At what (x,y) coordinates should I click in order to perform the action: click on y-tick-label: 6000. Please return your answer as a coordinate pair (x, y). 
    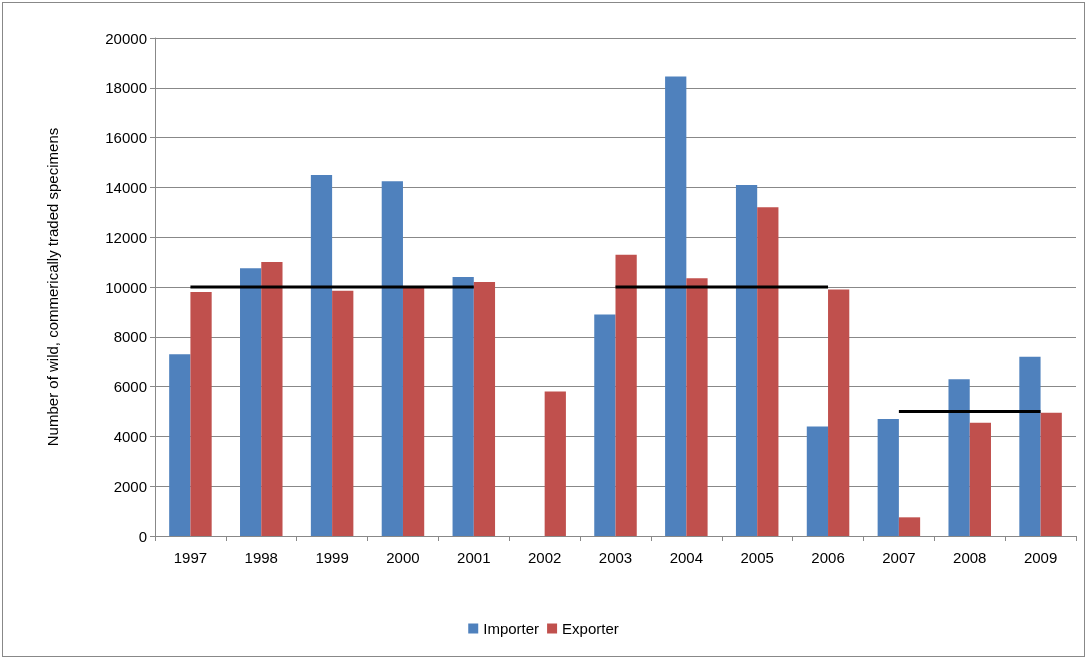
    Looking at the image, I should click on (130, 387).